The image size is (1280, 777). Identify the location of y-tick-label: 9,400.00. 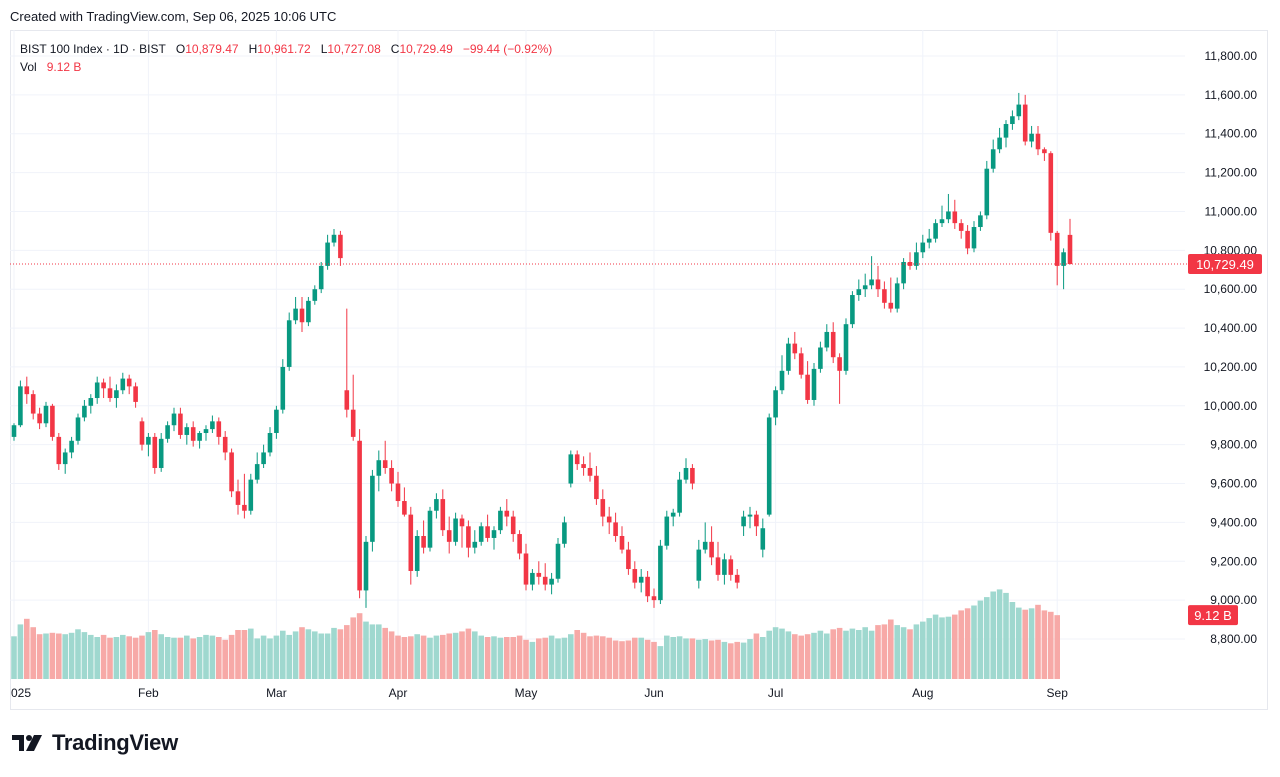
(1233, 522).